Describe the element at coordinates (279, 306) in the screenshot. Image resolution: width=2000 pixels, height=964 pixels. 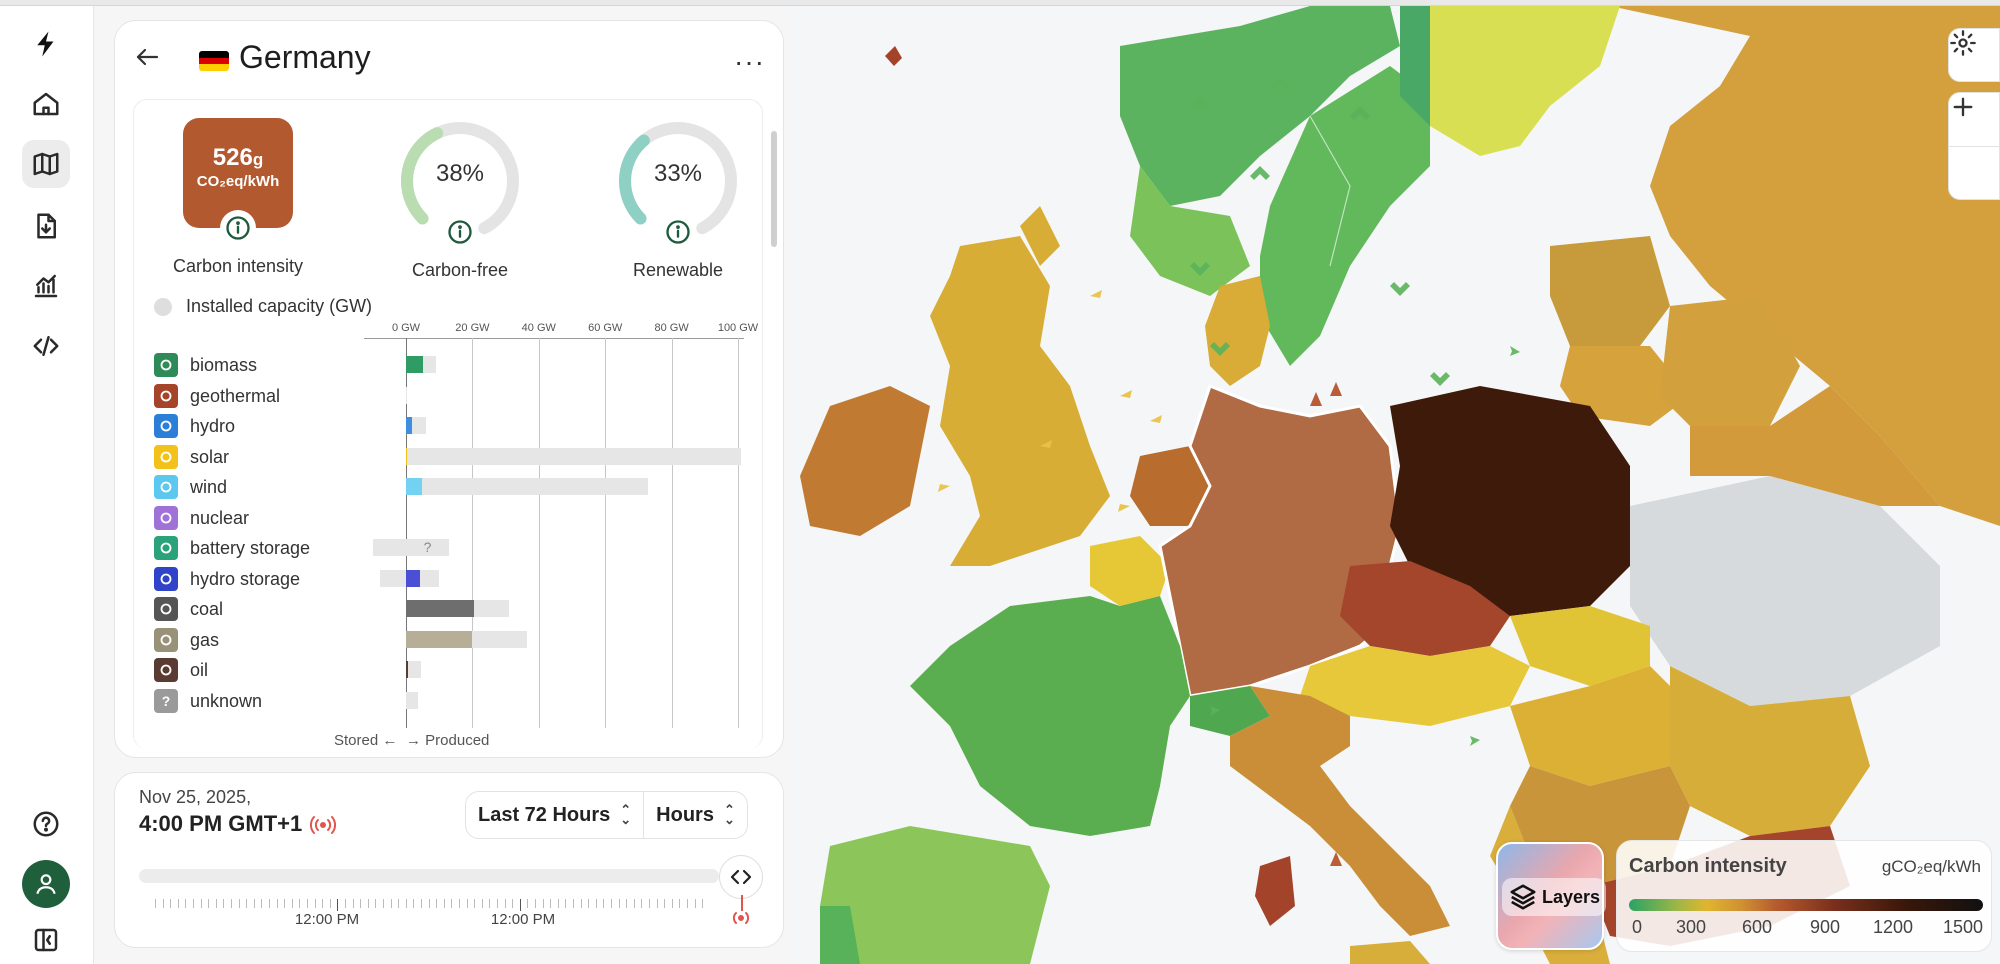
I see `installed-capacity-label: Installed capacity (GW)` at that location.